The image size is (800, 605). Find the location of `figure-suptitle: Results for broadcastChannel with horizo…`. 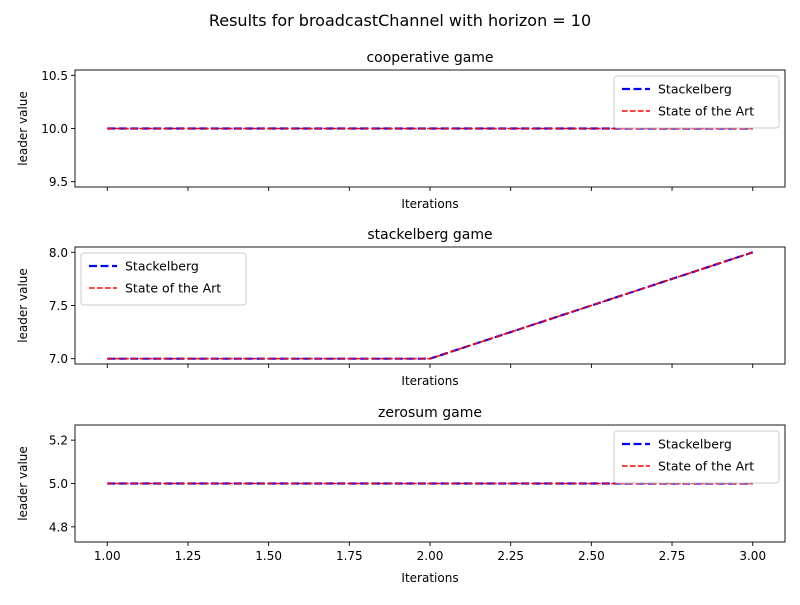

figure-suptitle: Results for broadcastChannel with horizo… is located at coordinates (400, 20).